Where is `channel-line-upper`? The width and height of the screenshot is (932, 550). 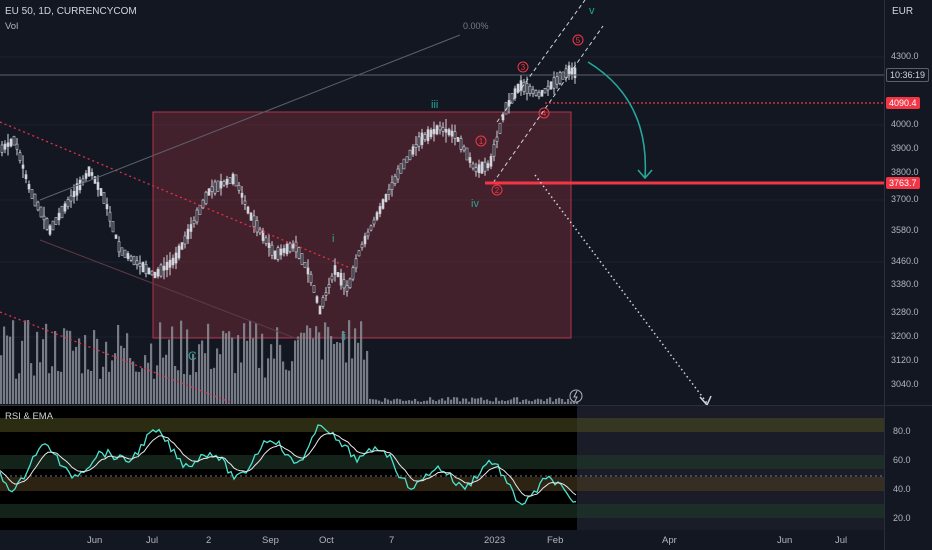 channel-line-upper is located at coordinates (250, 117).